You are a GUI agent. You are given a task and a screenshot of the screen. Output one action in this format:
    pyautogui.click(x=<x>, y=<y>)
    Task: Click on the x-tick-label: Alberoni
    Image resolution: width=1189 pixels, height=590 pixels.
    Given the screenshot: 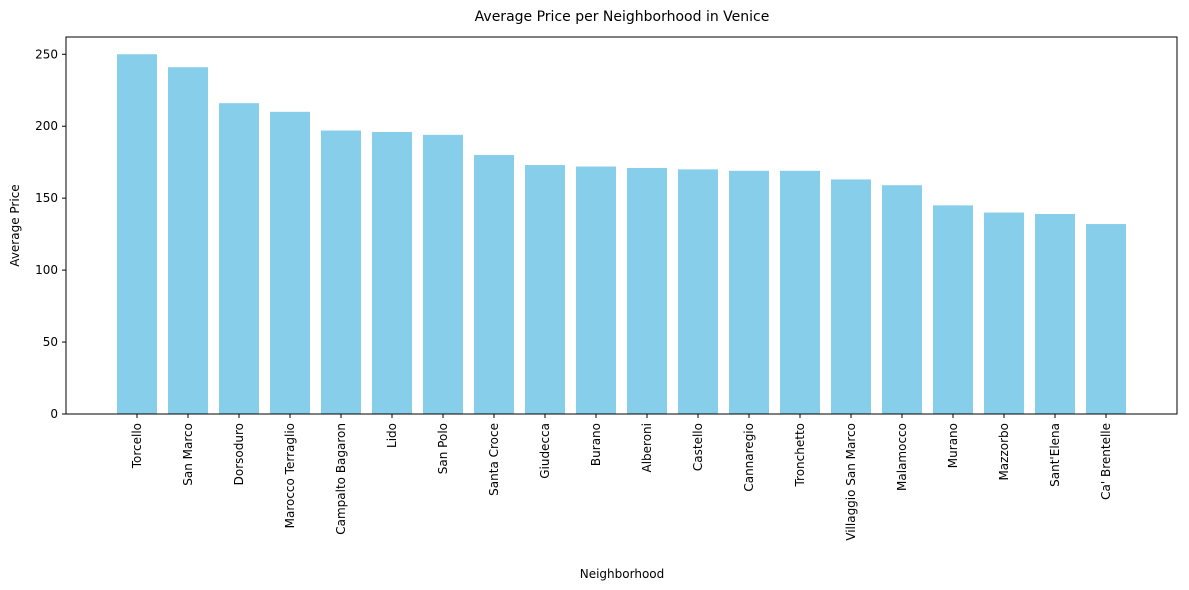 What is the action you would take?
    pyautogui.click(x=647, y=448)
    